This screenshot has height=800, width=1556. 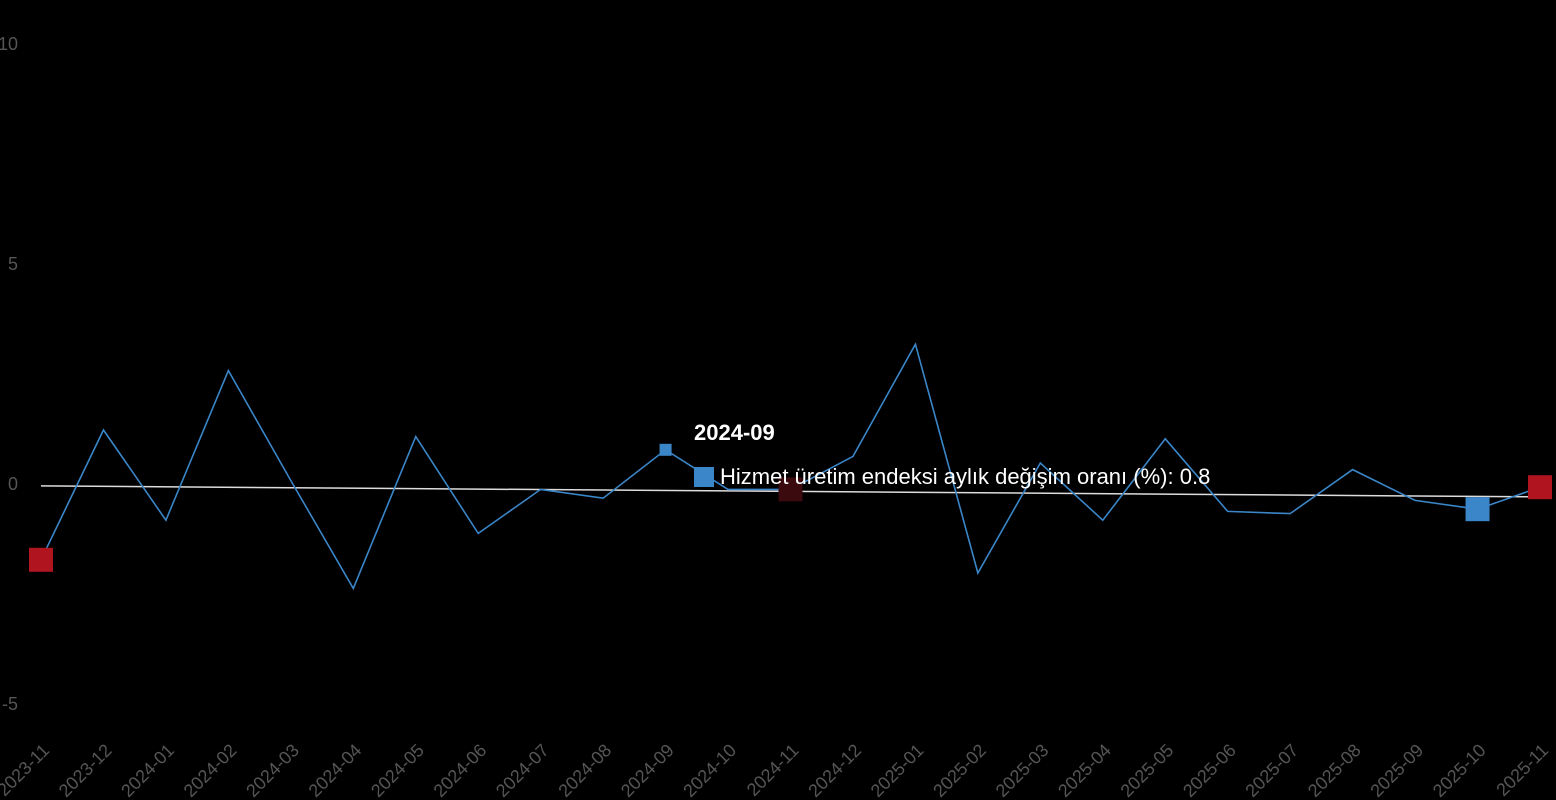 What do you see at coordinates (773, 770) in the screenshot?
I see `x-tick-label: 2024-11` at bounding box center [773, 770].